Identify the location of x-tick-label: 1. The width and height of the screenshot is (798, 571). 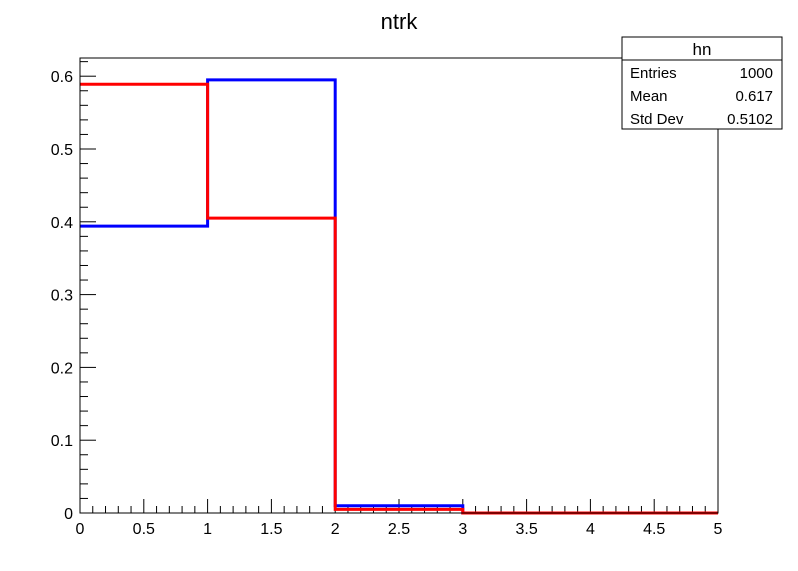
(207, 529).